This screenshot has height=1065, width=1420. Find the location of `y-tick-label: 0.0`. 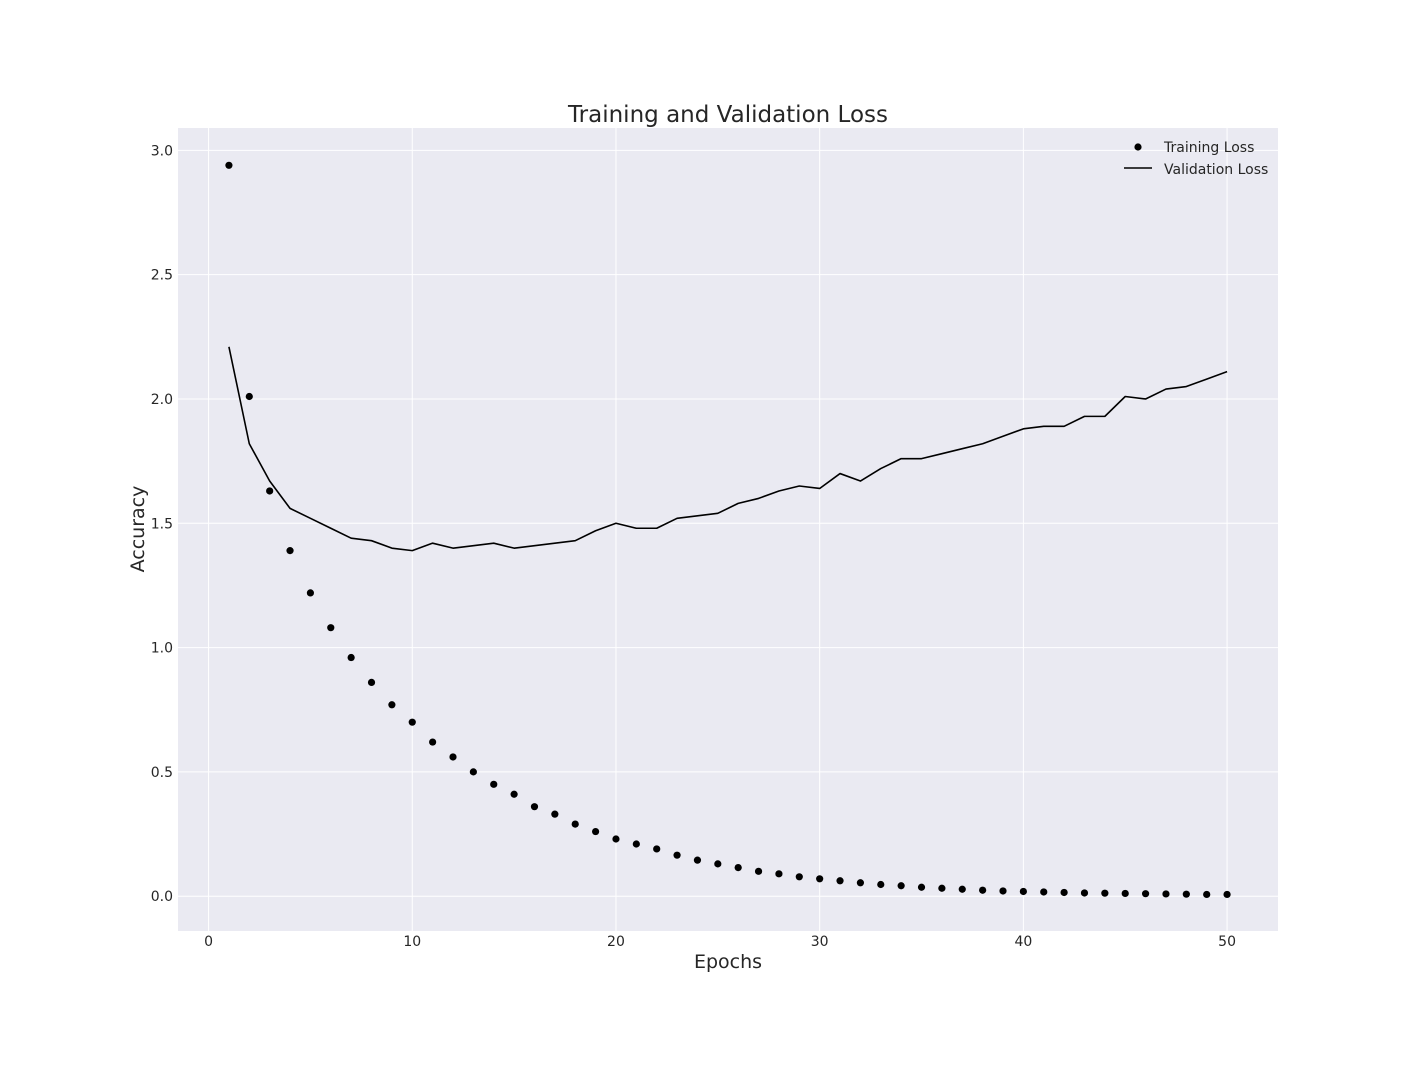

y-tick-label: 0.0 is located at coordinates (162, 897).